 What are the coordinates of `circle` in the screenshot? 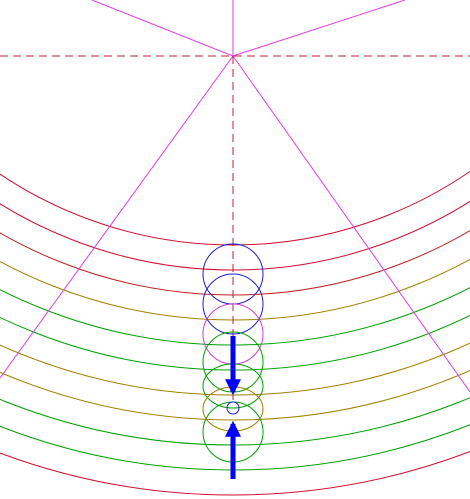 It's located at (233, 304).